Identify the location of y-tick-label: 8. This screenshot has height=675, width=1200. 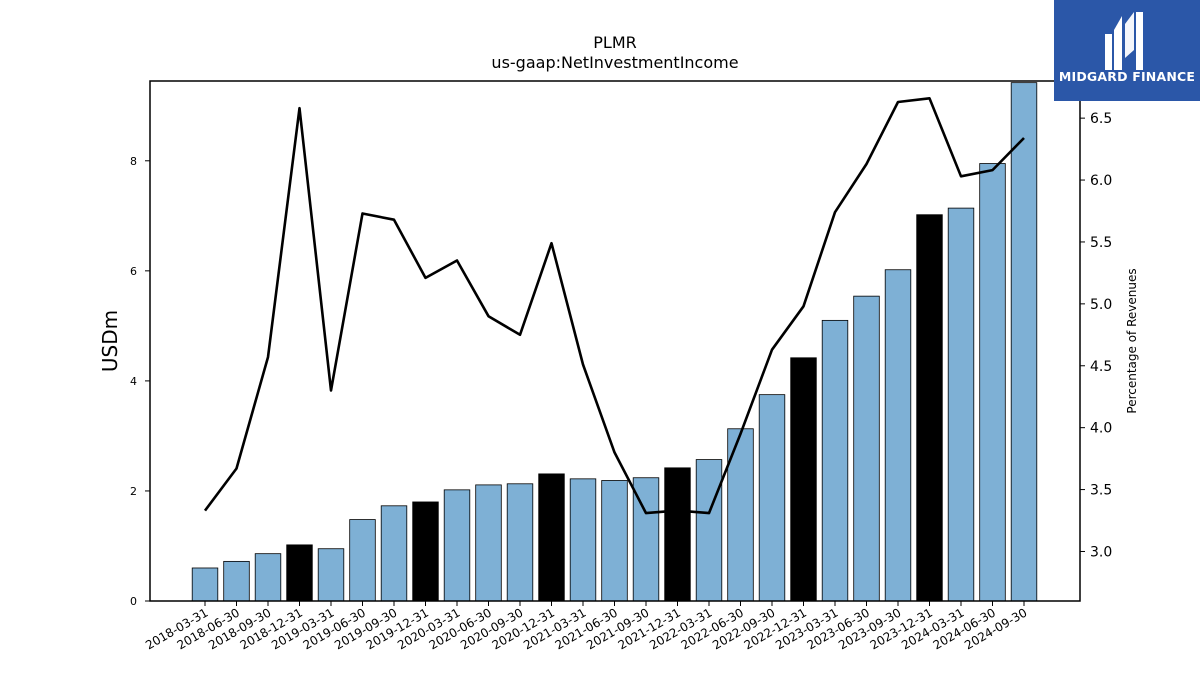
(133, 161).